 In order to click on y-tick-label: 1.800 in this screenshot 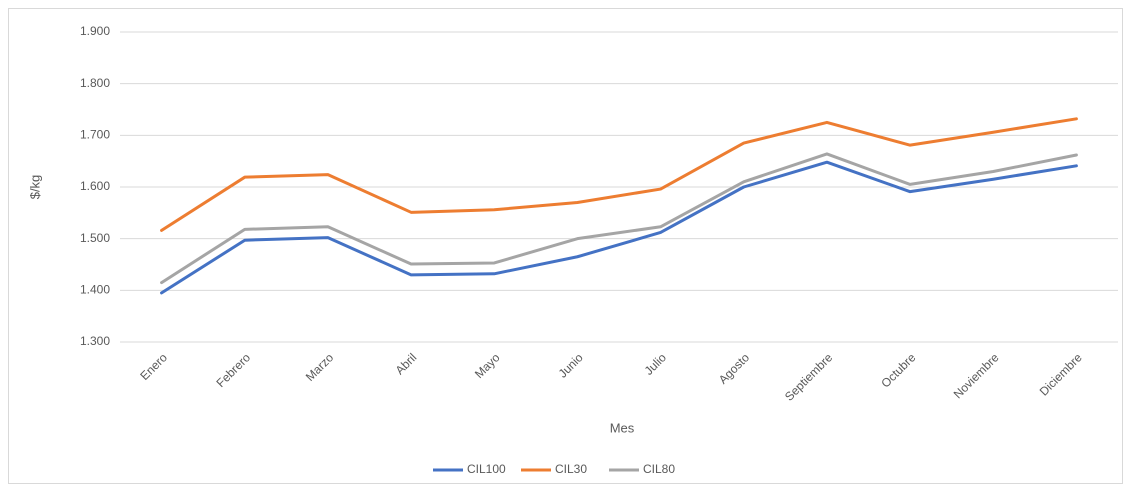, I will do `click(95, 83)`.